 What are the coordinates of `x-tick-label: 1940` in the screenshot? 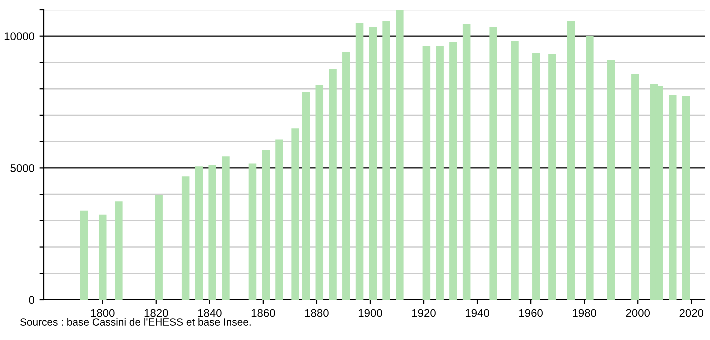 It's located at (478, 313).